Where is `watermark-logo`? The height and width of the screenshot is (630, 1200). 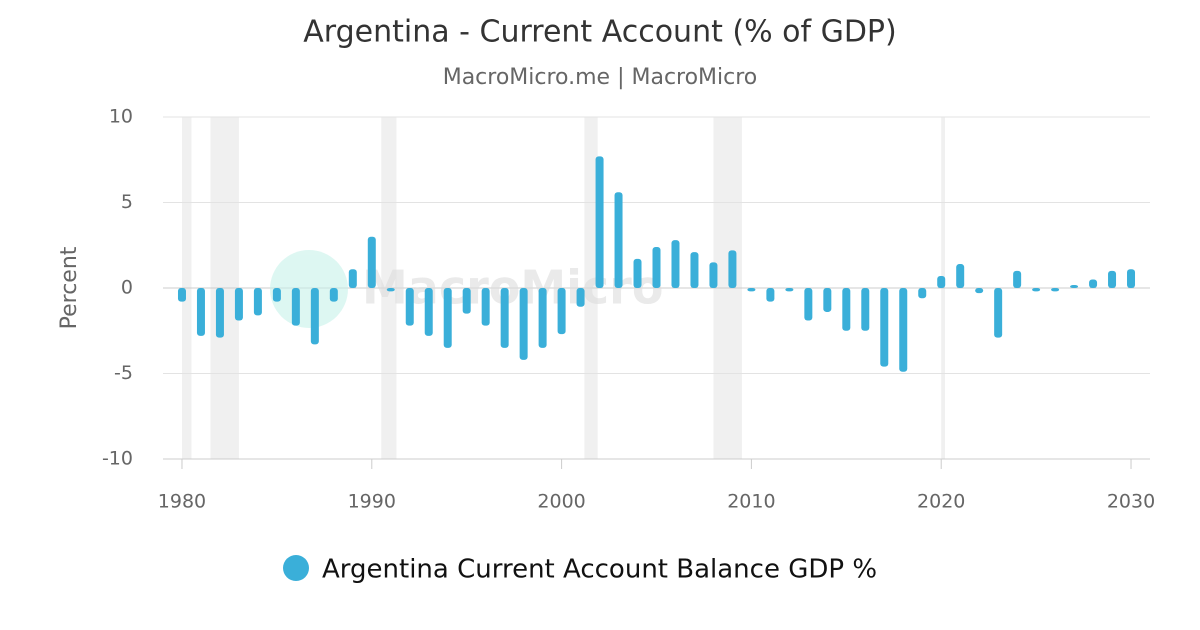 watermark-logo is located at coordinates (309, 289).